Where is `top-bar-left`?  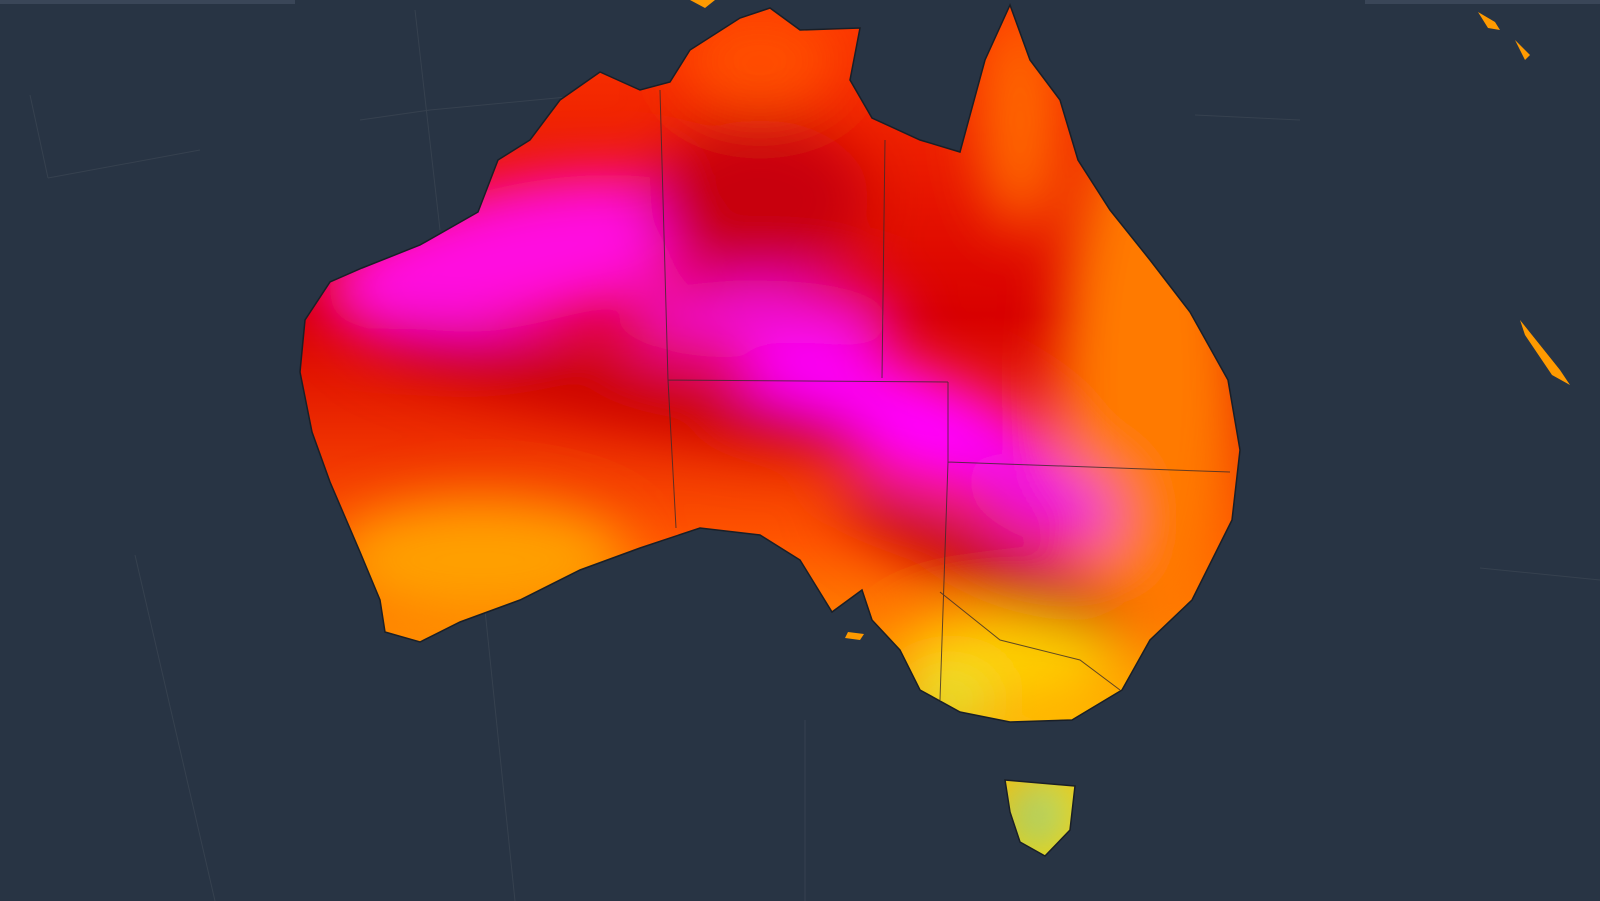
top-bar-left is located at coordinates (147, 2).